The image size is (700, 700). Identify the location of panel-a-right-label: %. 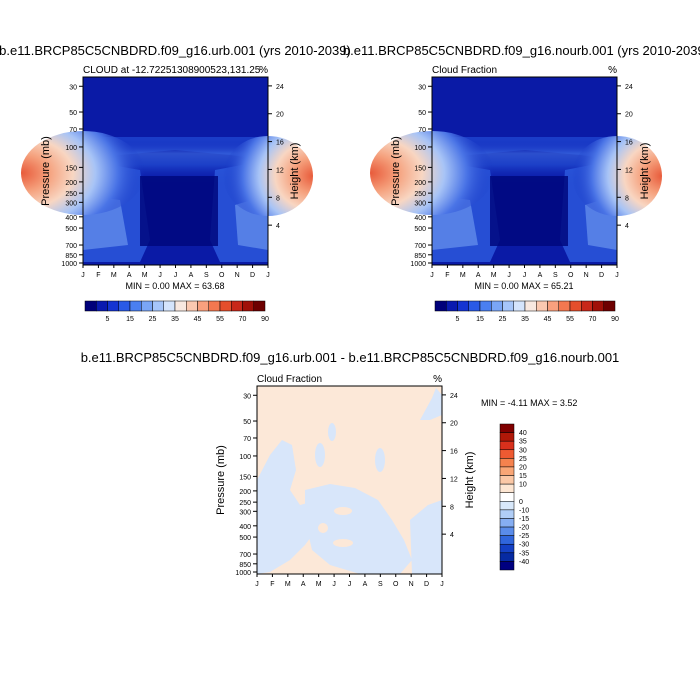
(263, 70).